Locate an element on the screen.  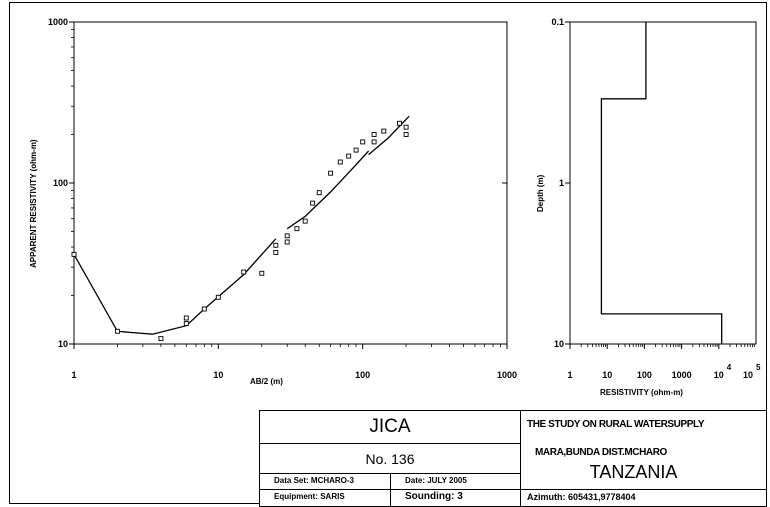
left-x-axis-label: AB/2 (m) is located at coordinates (266, 381).